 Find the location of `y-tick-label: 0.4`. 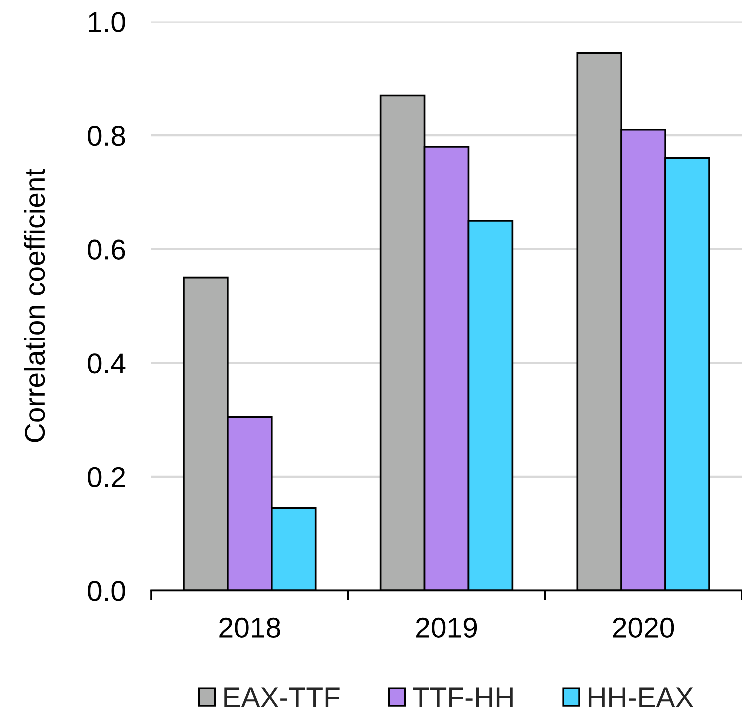

y-tick-label: 0.4 is located at coordinates (107, 364).